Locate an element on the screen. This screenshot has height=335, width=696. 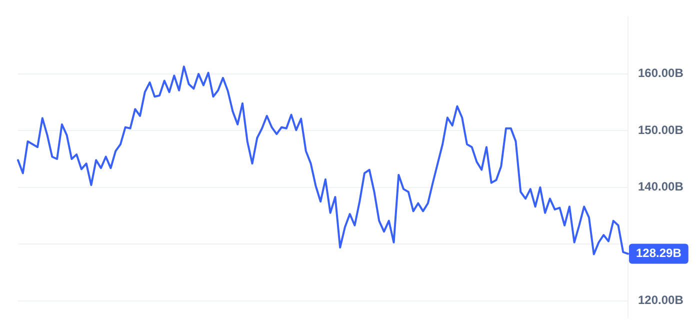
y-tick-label: 150.00B is located at coordinates (661, 129).